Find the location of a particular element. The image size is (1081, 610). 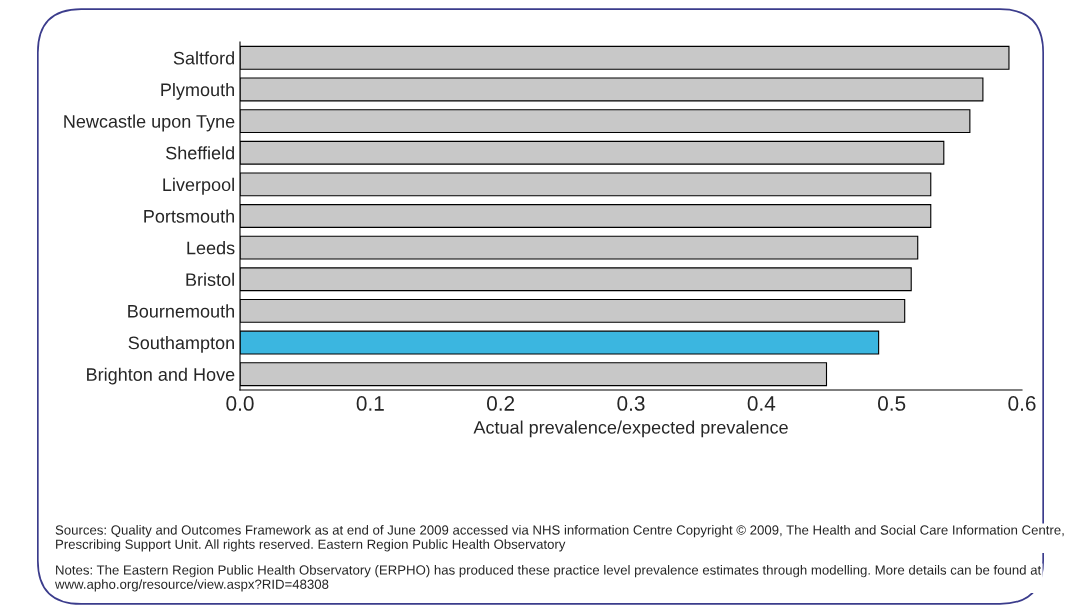

y-tick-label: Portsmouth is located at coordinates (189, 216).